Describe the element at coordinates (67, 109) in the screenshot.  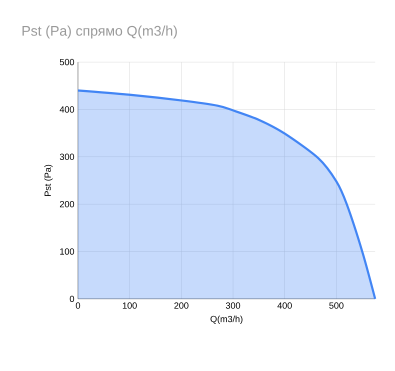
I see `y-tick-label: 400` at that location.